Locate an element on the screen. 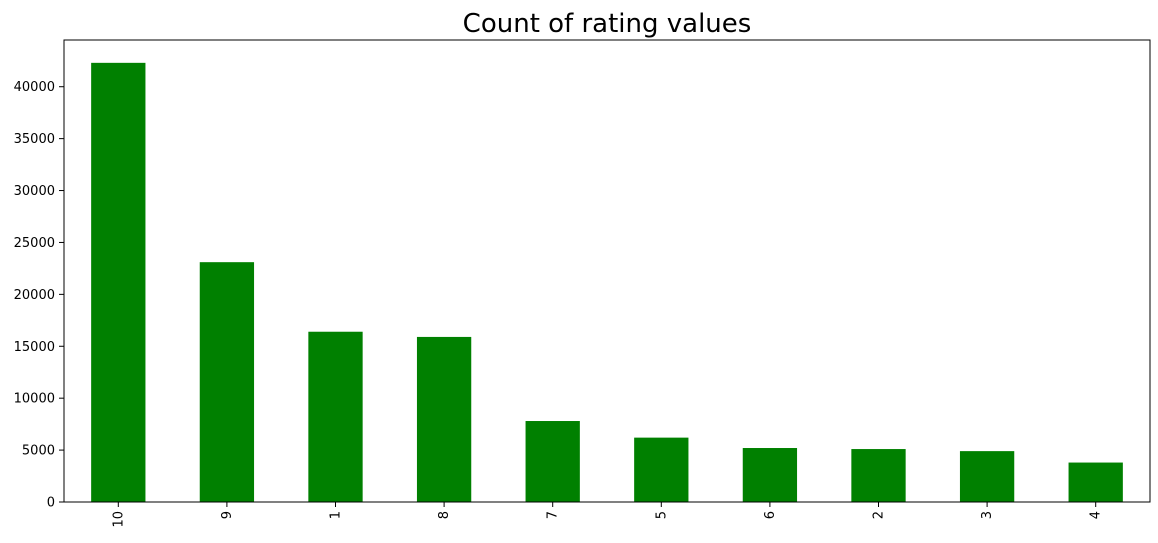  x-tick-label: 9 is located at coordinates (227, 515).